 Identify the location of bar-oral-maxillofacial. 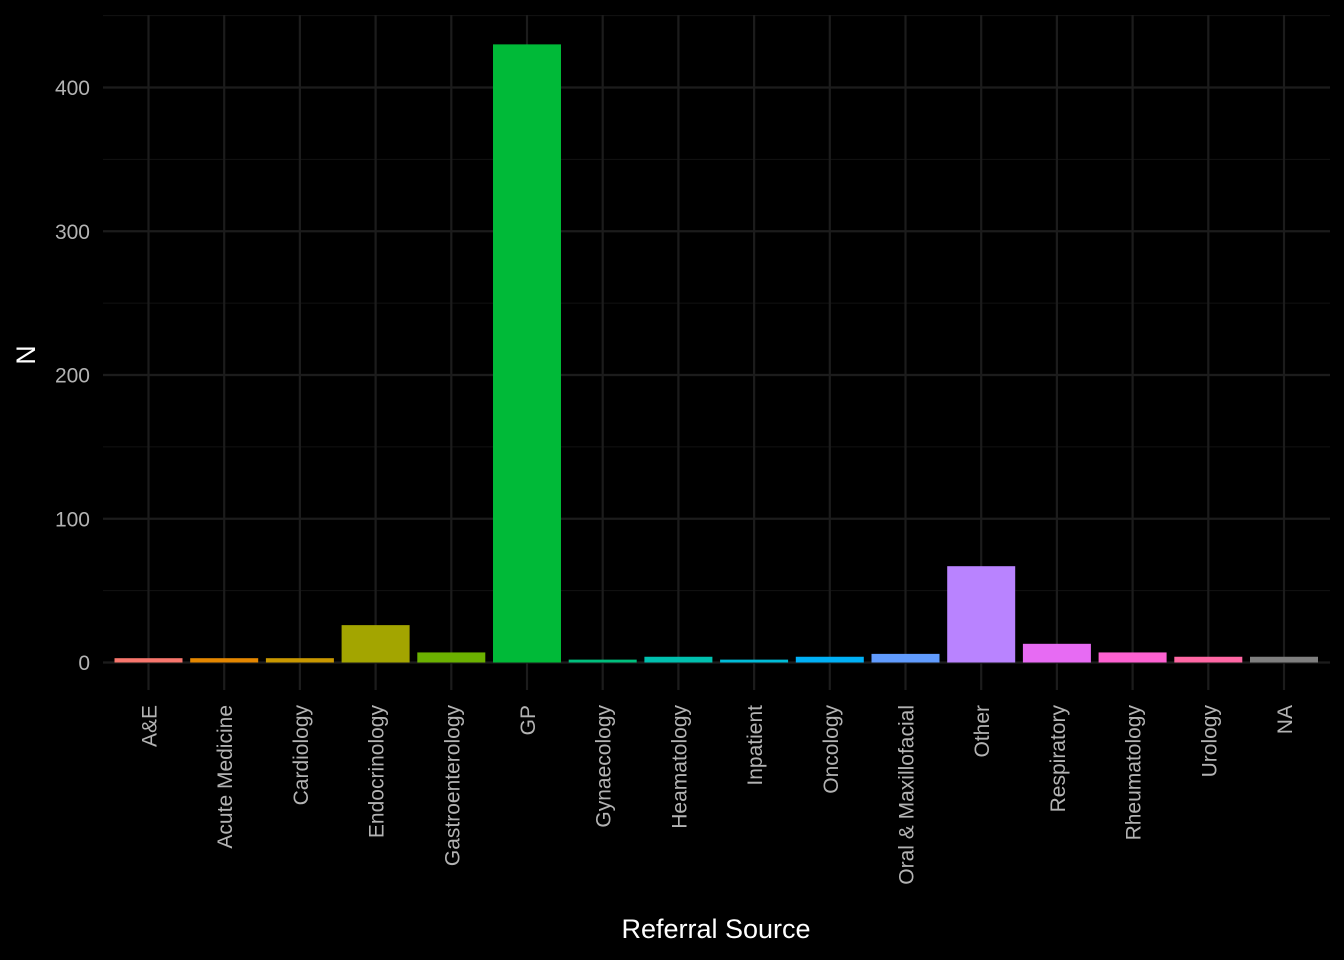
(905, 658).